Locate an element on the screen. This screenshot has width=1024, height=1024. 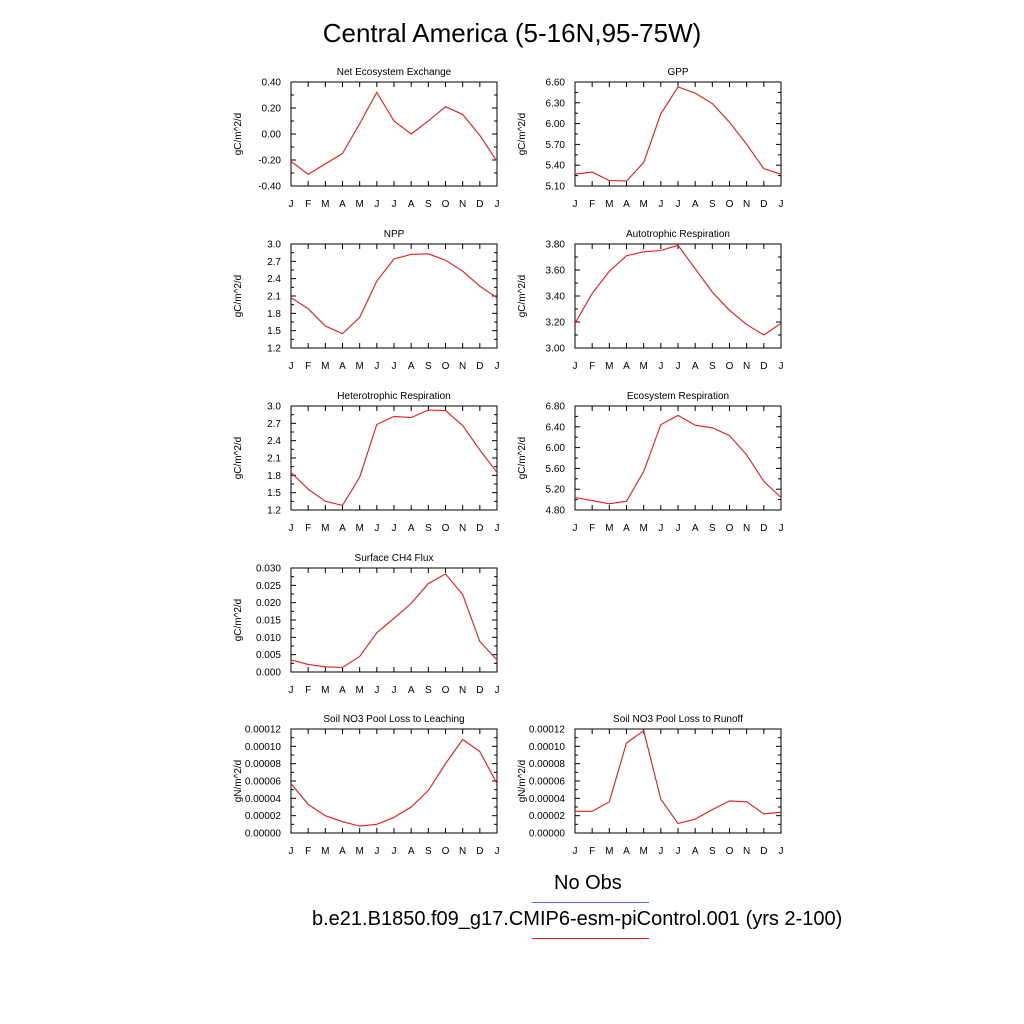
legend-obs-label: No Obs is located at coordinates (588, 883).